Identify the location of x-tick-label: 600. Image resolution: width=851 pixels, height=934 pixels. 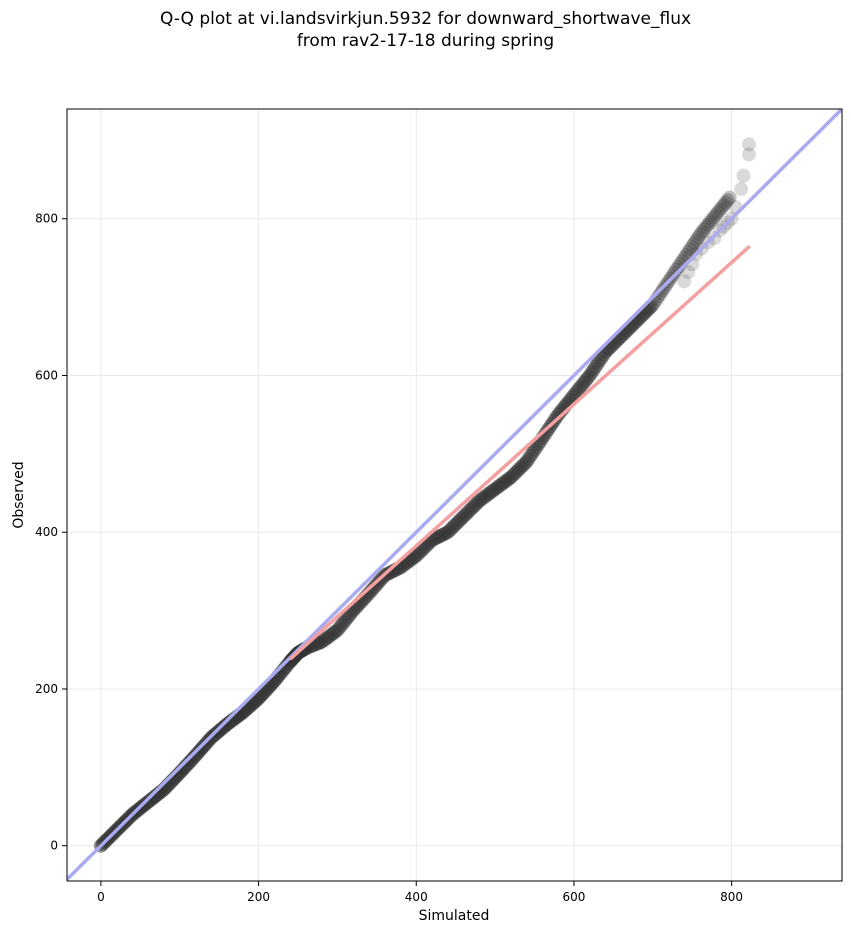
(573, 897).